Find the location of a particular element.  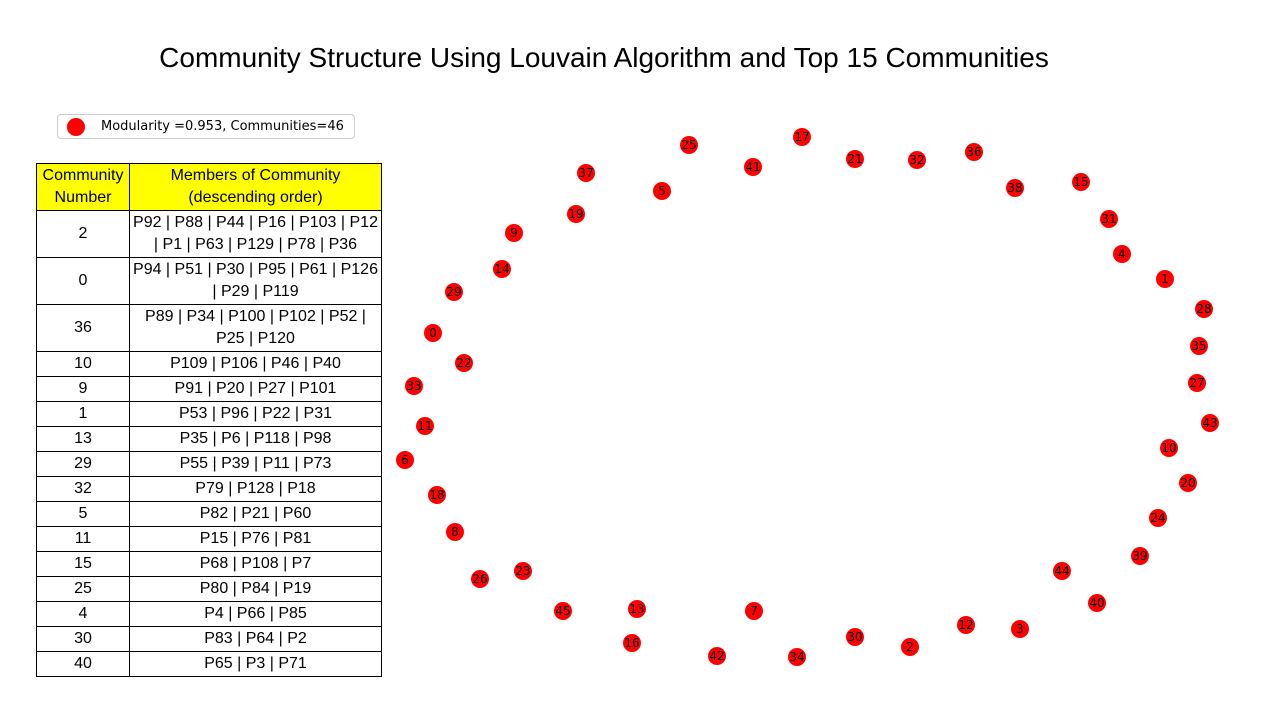

node-label: 43 is located at coordinates (1209, 423).